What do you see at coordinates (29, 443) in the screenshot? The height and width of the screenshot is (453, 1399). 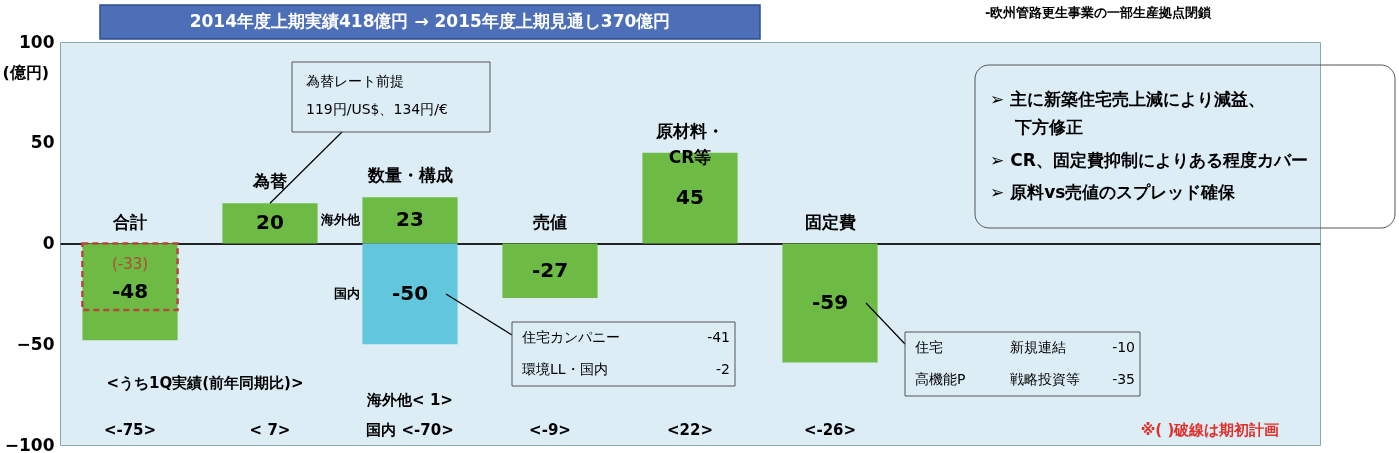 I see `y-tick-label: −100` at bounding box center [29, 443].